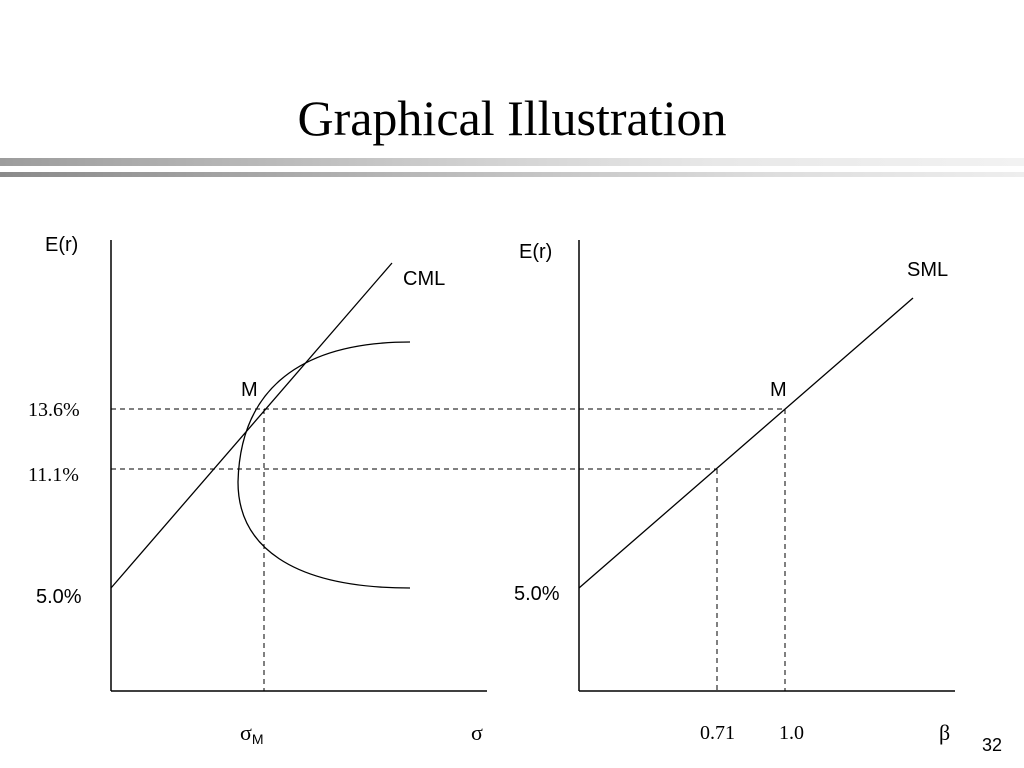  Describe the element at coordinates (249, 390) in the screenshot. I see `left-market-point-label: M` at that location.